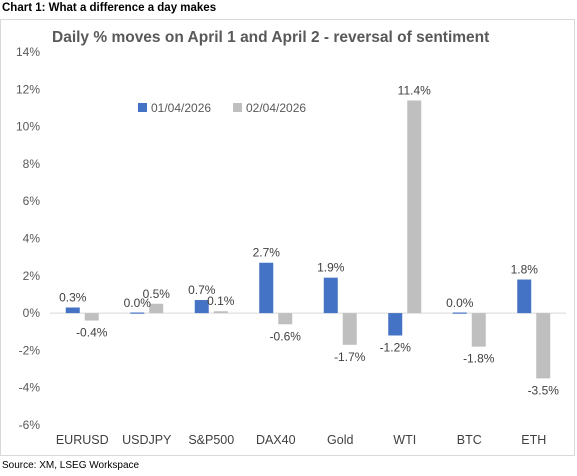 The width and height of the screenshot is (577, 476). What do you see at coordinates (414, 90) in the screenshot?
I see `data-label: 11.4%` at bounding box center [414, 90].